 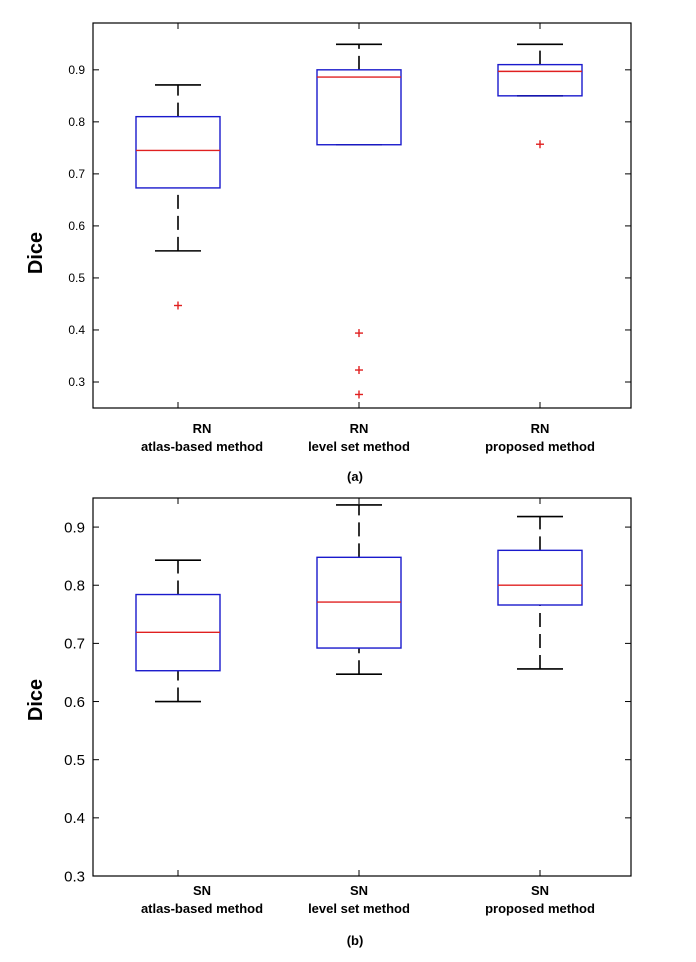 I want to click on panel-a-xlabel-3-line2: proposed method, so click(x=540, y=446).